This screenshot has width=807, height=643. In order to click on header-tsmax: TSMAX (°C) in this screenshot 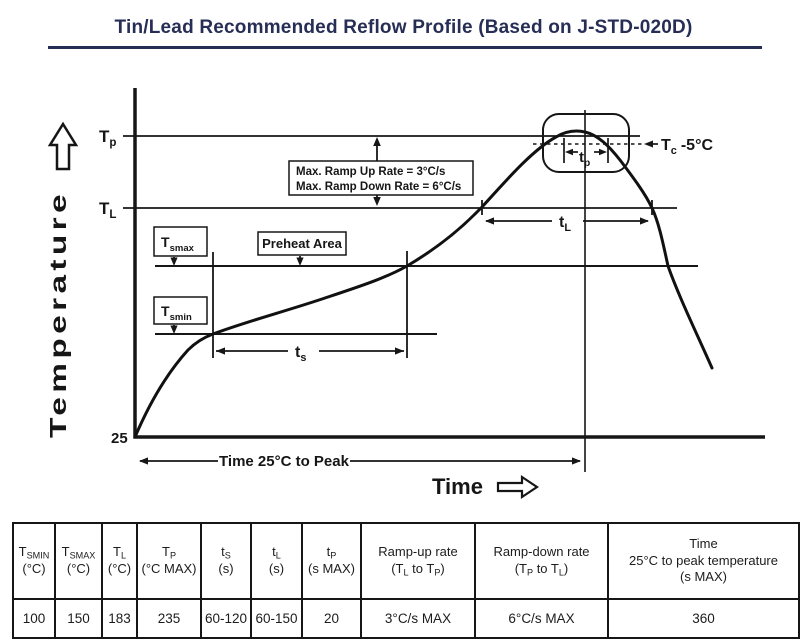, I will do `click(78, 561)`.